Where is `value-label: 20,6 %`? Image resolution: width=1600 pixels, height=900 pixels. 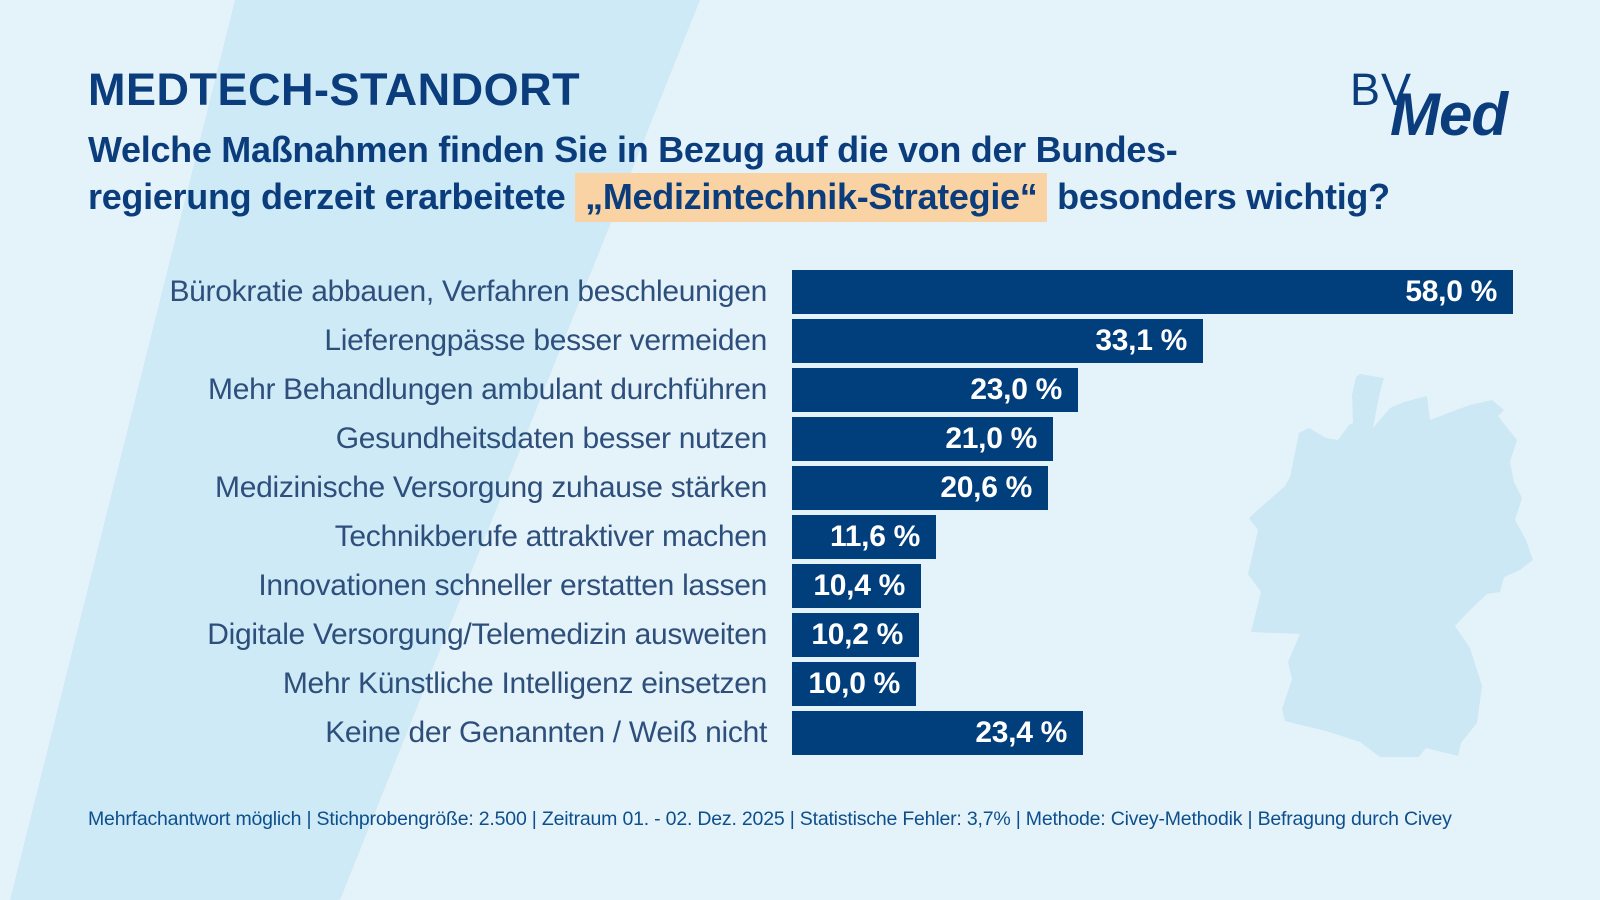 value-label: 20,6 % is located at coordinates (986, 487).